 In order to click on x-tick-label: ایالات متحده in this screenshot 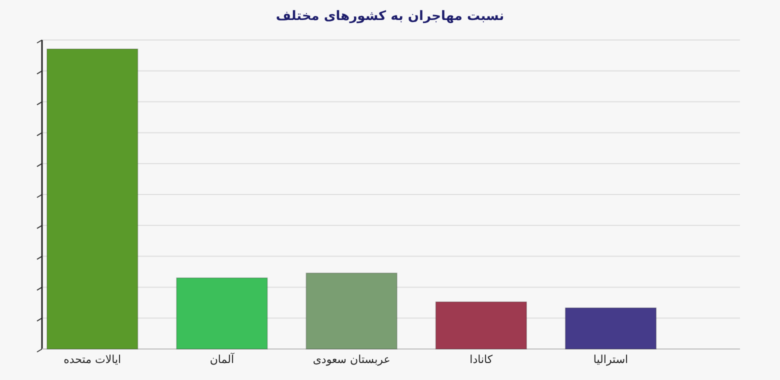, I will do `click(93, 359)`.